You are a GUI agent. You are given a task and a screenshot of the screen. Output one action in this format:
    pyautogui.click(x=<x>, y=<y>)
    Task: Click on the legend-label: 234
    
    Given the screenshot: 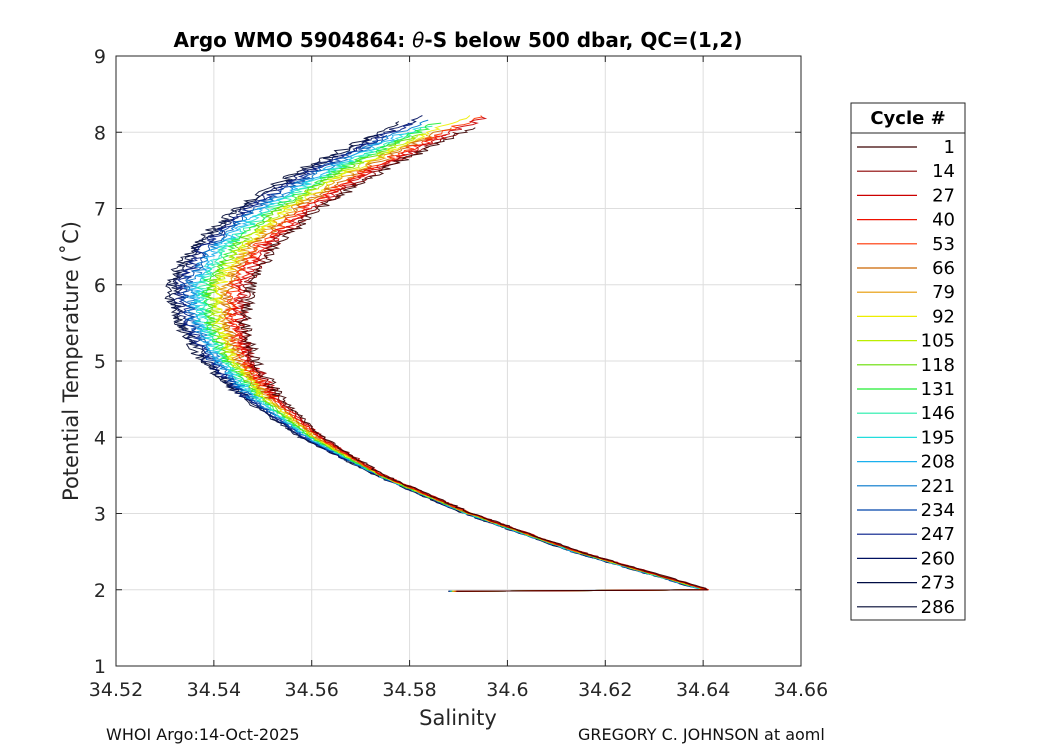 What is the action you would take?
    pyautogui.click(x=938, y=510)
    